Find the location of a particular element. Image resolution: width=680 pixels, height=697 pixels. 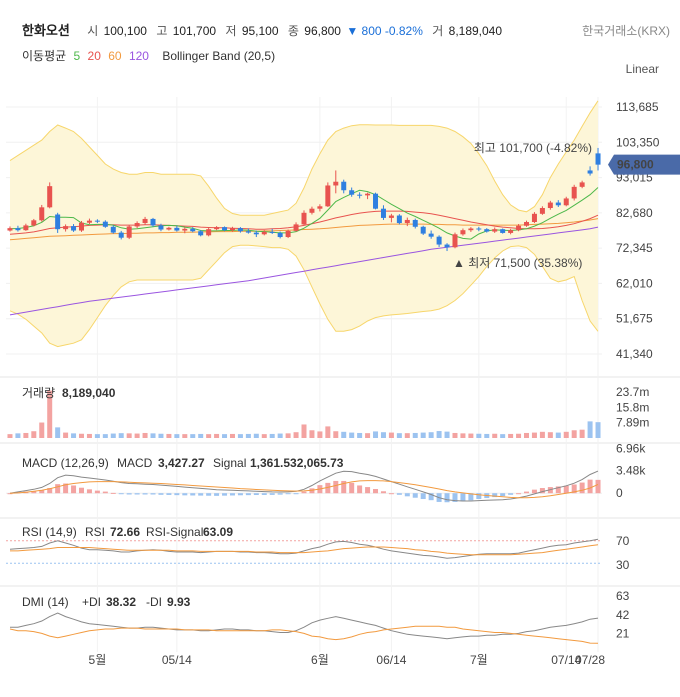

rsi-panel: RSI (14,9) RSI 72.66 RSI-Signal 63.09 70 30 is located at coordinates (318, 548).